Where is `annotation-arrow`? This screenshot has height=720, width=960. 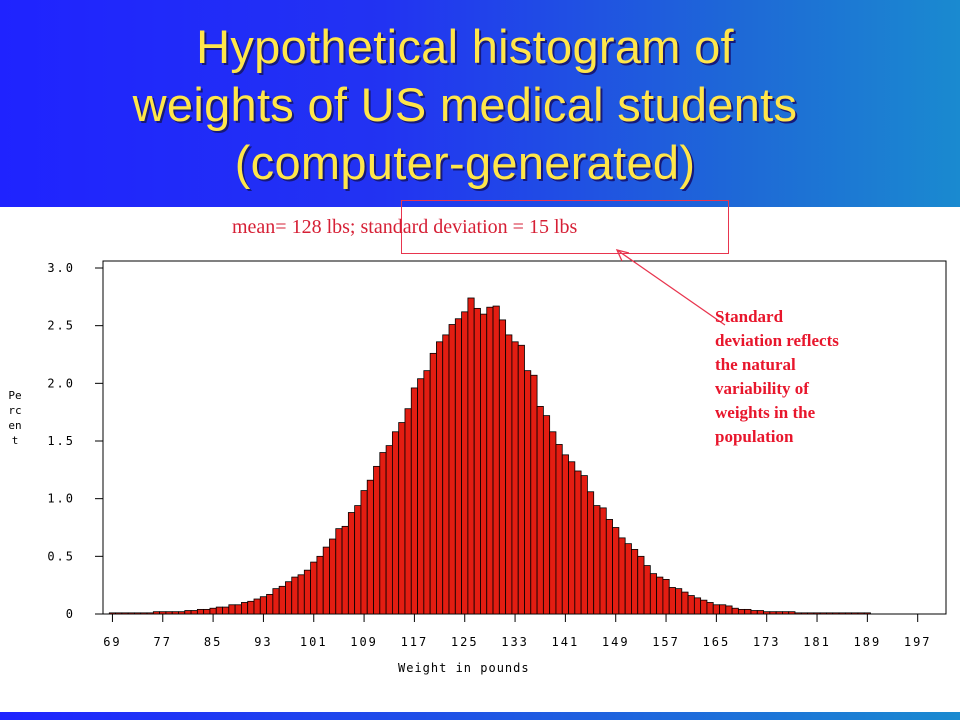
annotation-arrow is located at coordinates (671, 287).